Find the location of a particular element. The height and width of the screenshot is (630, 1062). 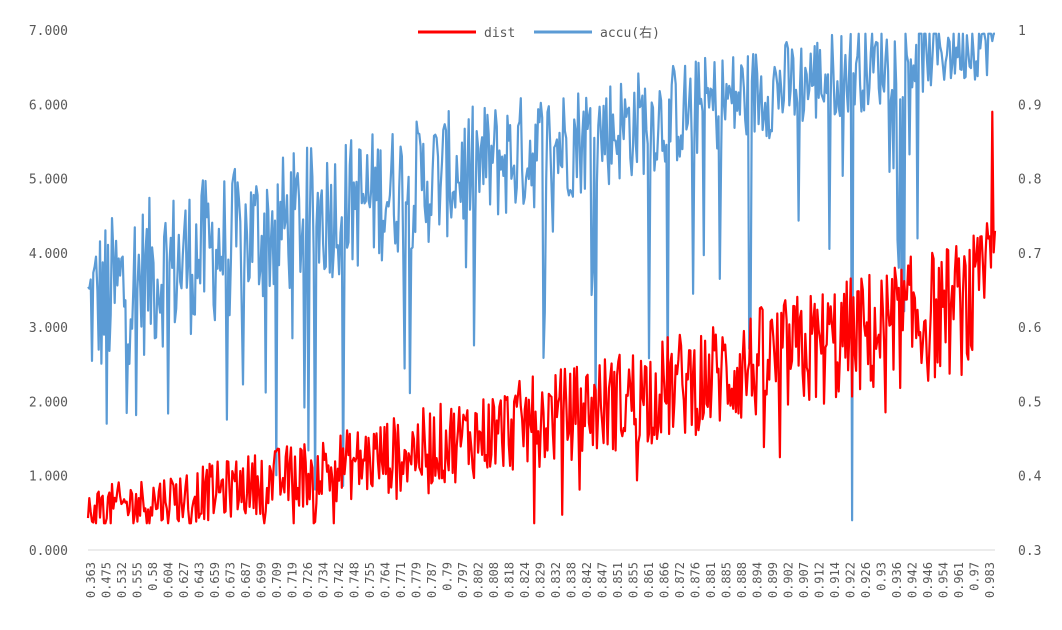

legend-label-dist: dist is located at coordinates (499, 33).